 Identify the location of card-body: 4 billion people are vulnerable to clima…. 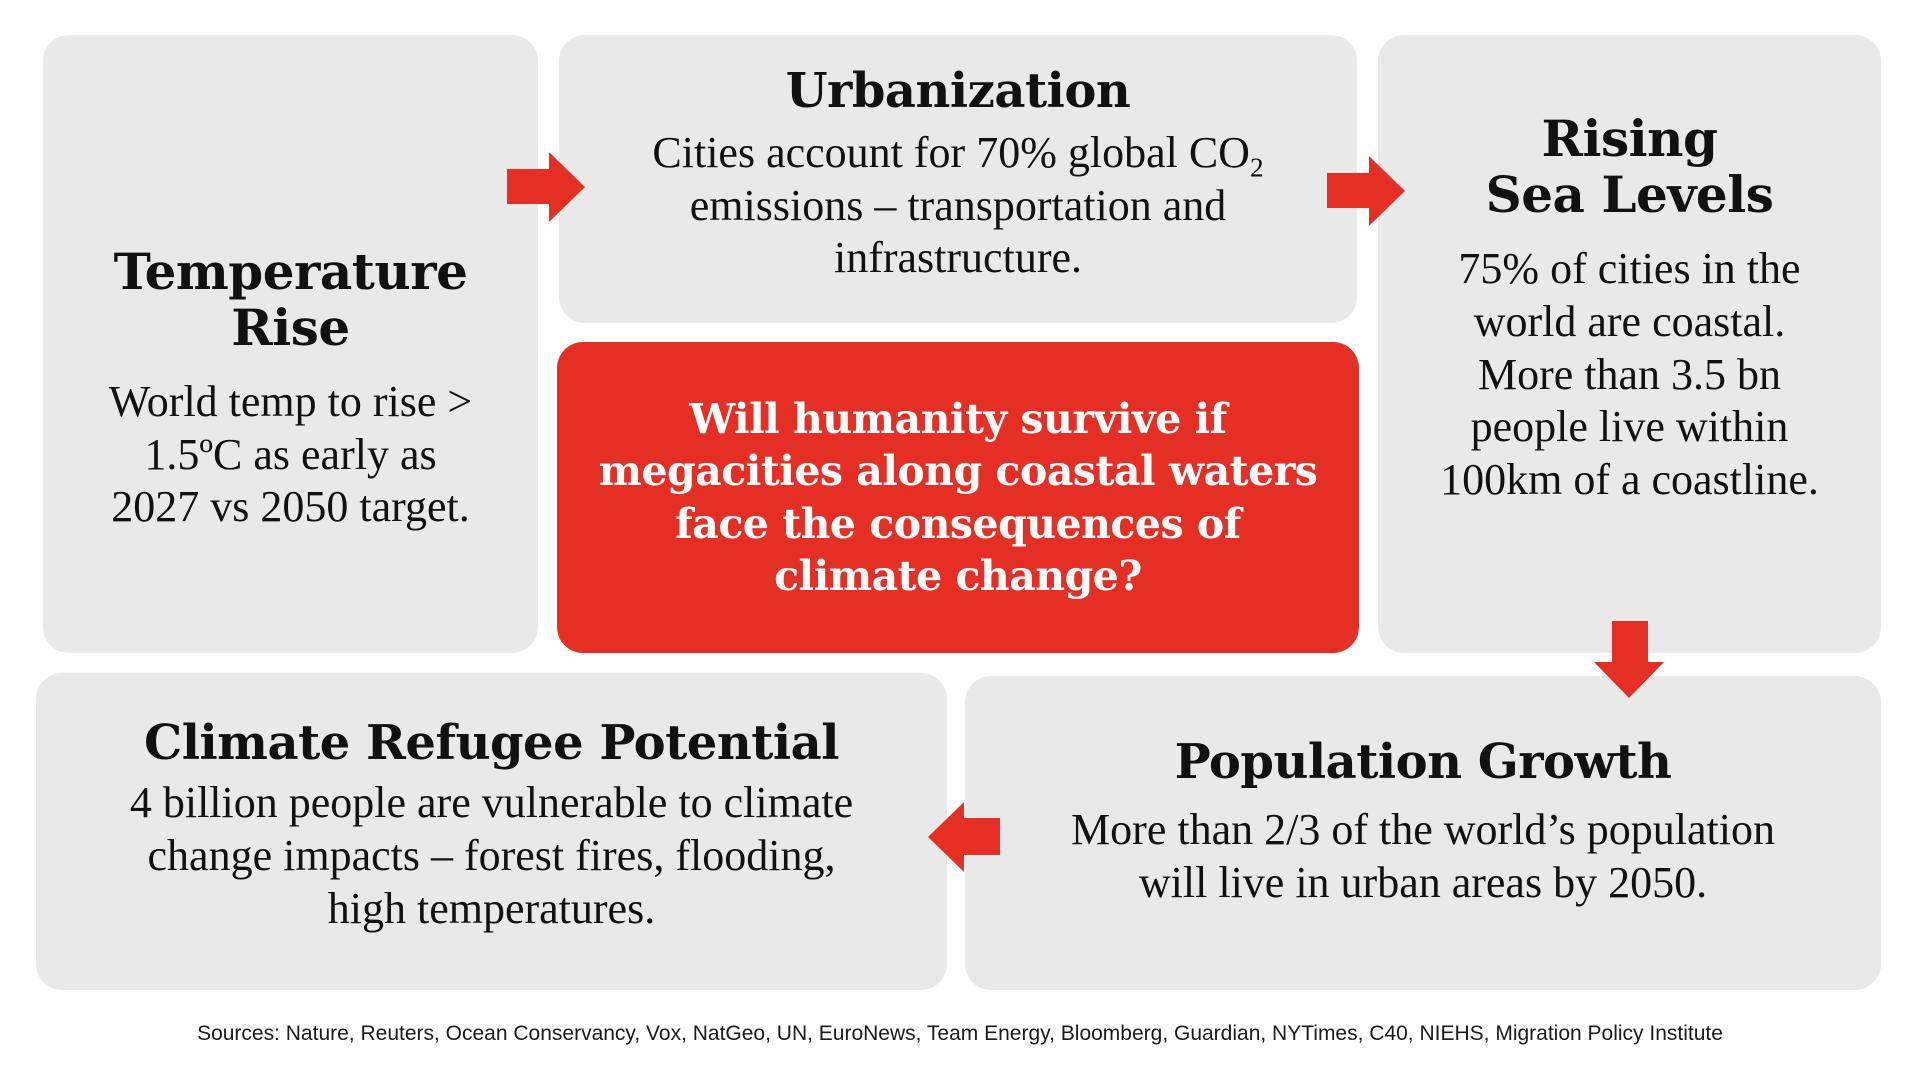
(491, 856).